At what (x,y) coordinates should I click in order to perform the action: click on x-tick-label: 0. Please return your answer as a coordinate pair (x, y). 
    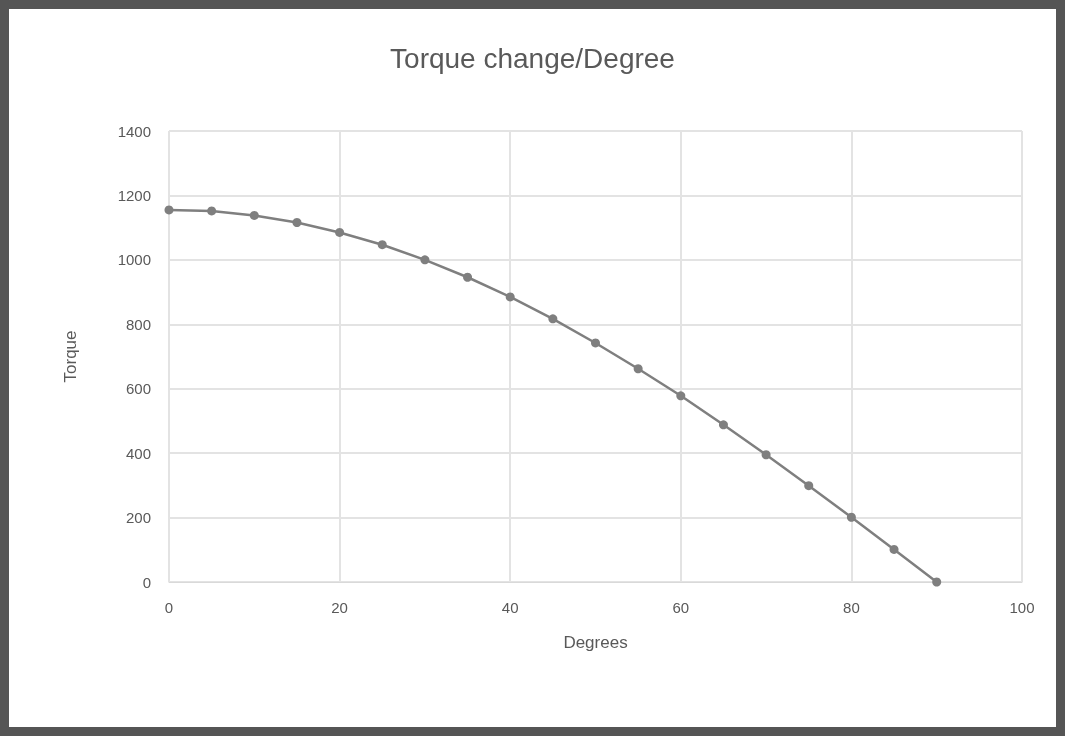
    Looking at the image, I should click on (169, 607).